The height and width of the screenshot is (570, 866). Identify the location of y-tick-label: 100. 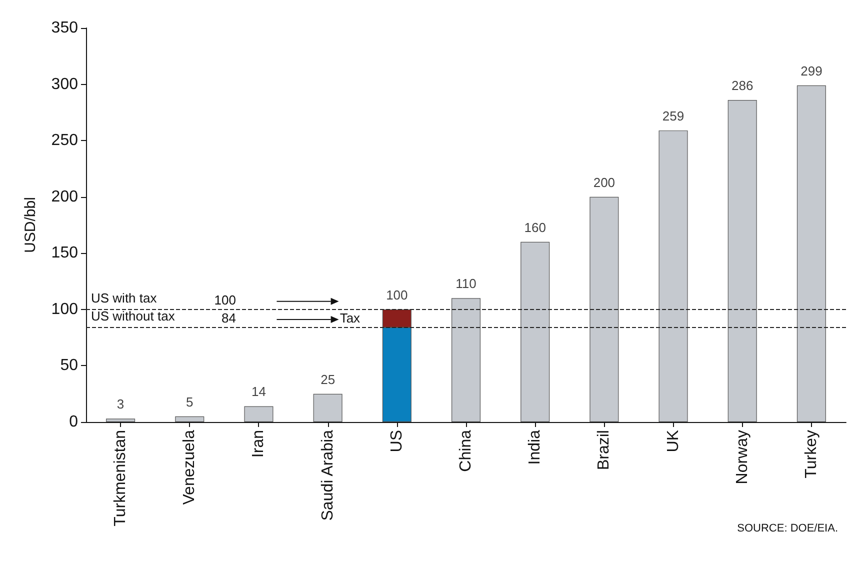
(64, 309).